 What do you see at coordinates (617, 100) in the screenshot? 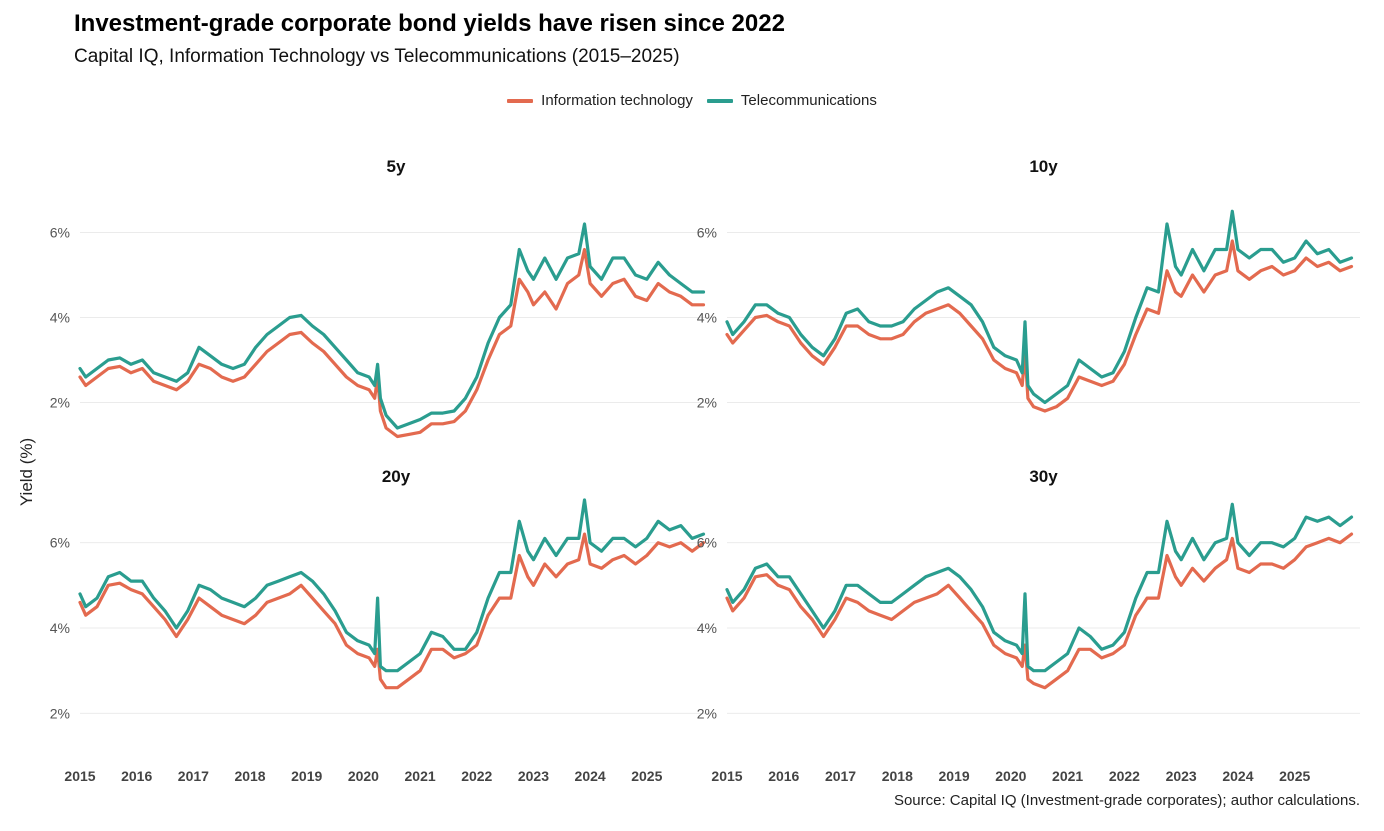
I see `legend-label-information-technology: Information technology` at bounding box center [617, 100].